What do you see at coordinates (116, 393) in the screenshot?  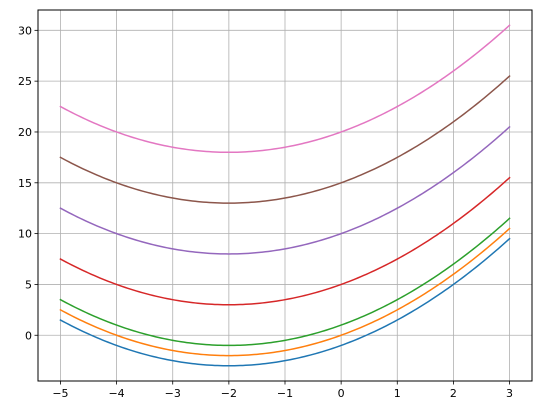 I see `x-tick-label: −4` at bounding box center [116, 393].